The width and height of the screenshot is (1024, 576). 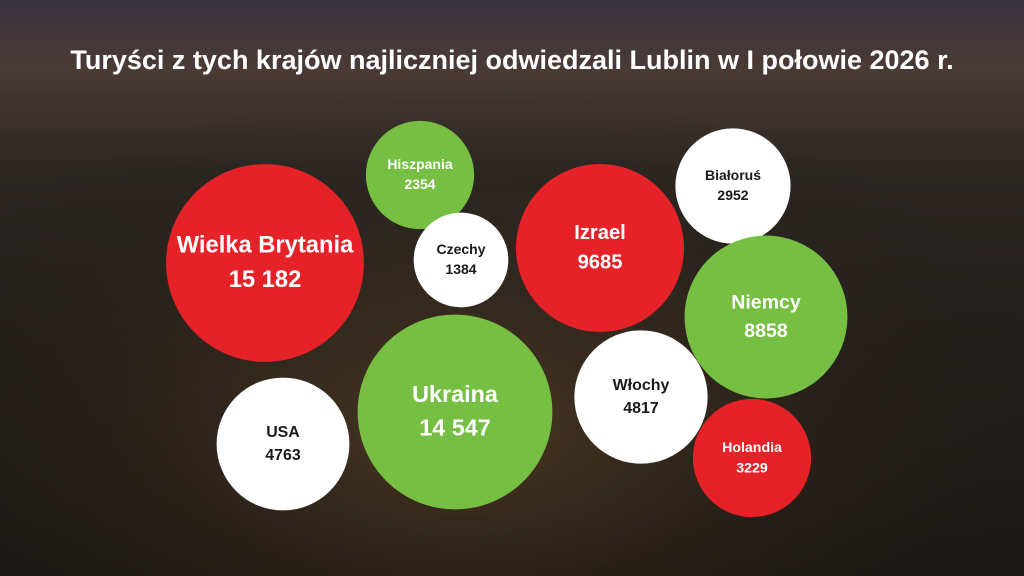 I want to click on value-label: 4763, so click(x=283, y=455).